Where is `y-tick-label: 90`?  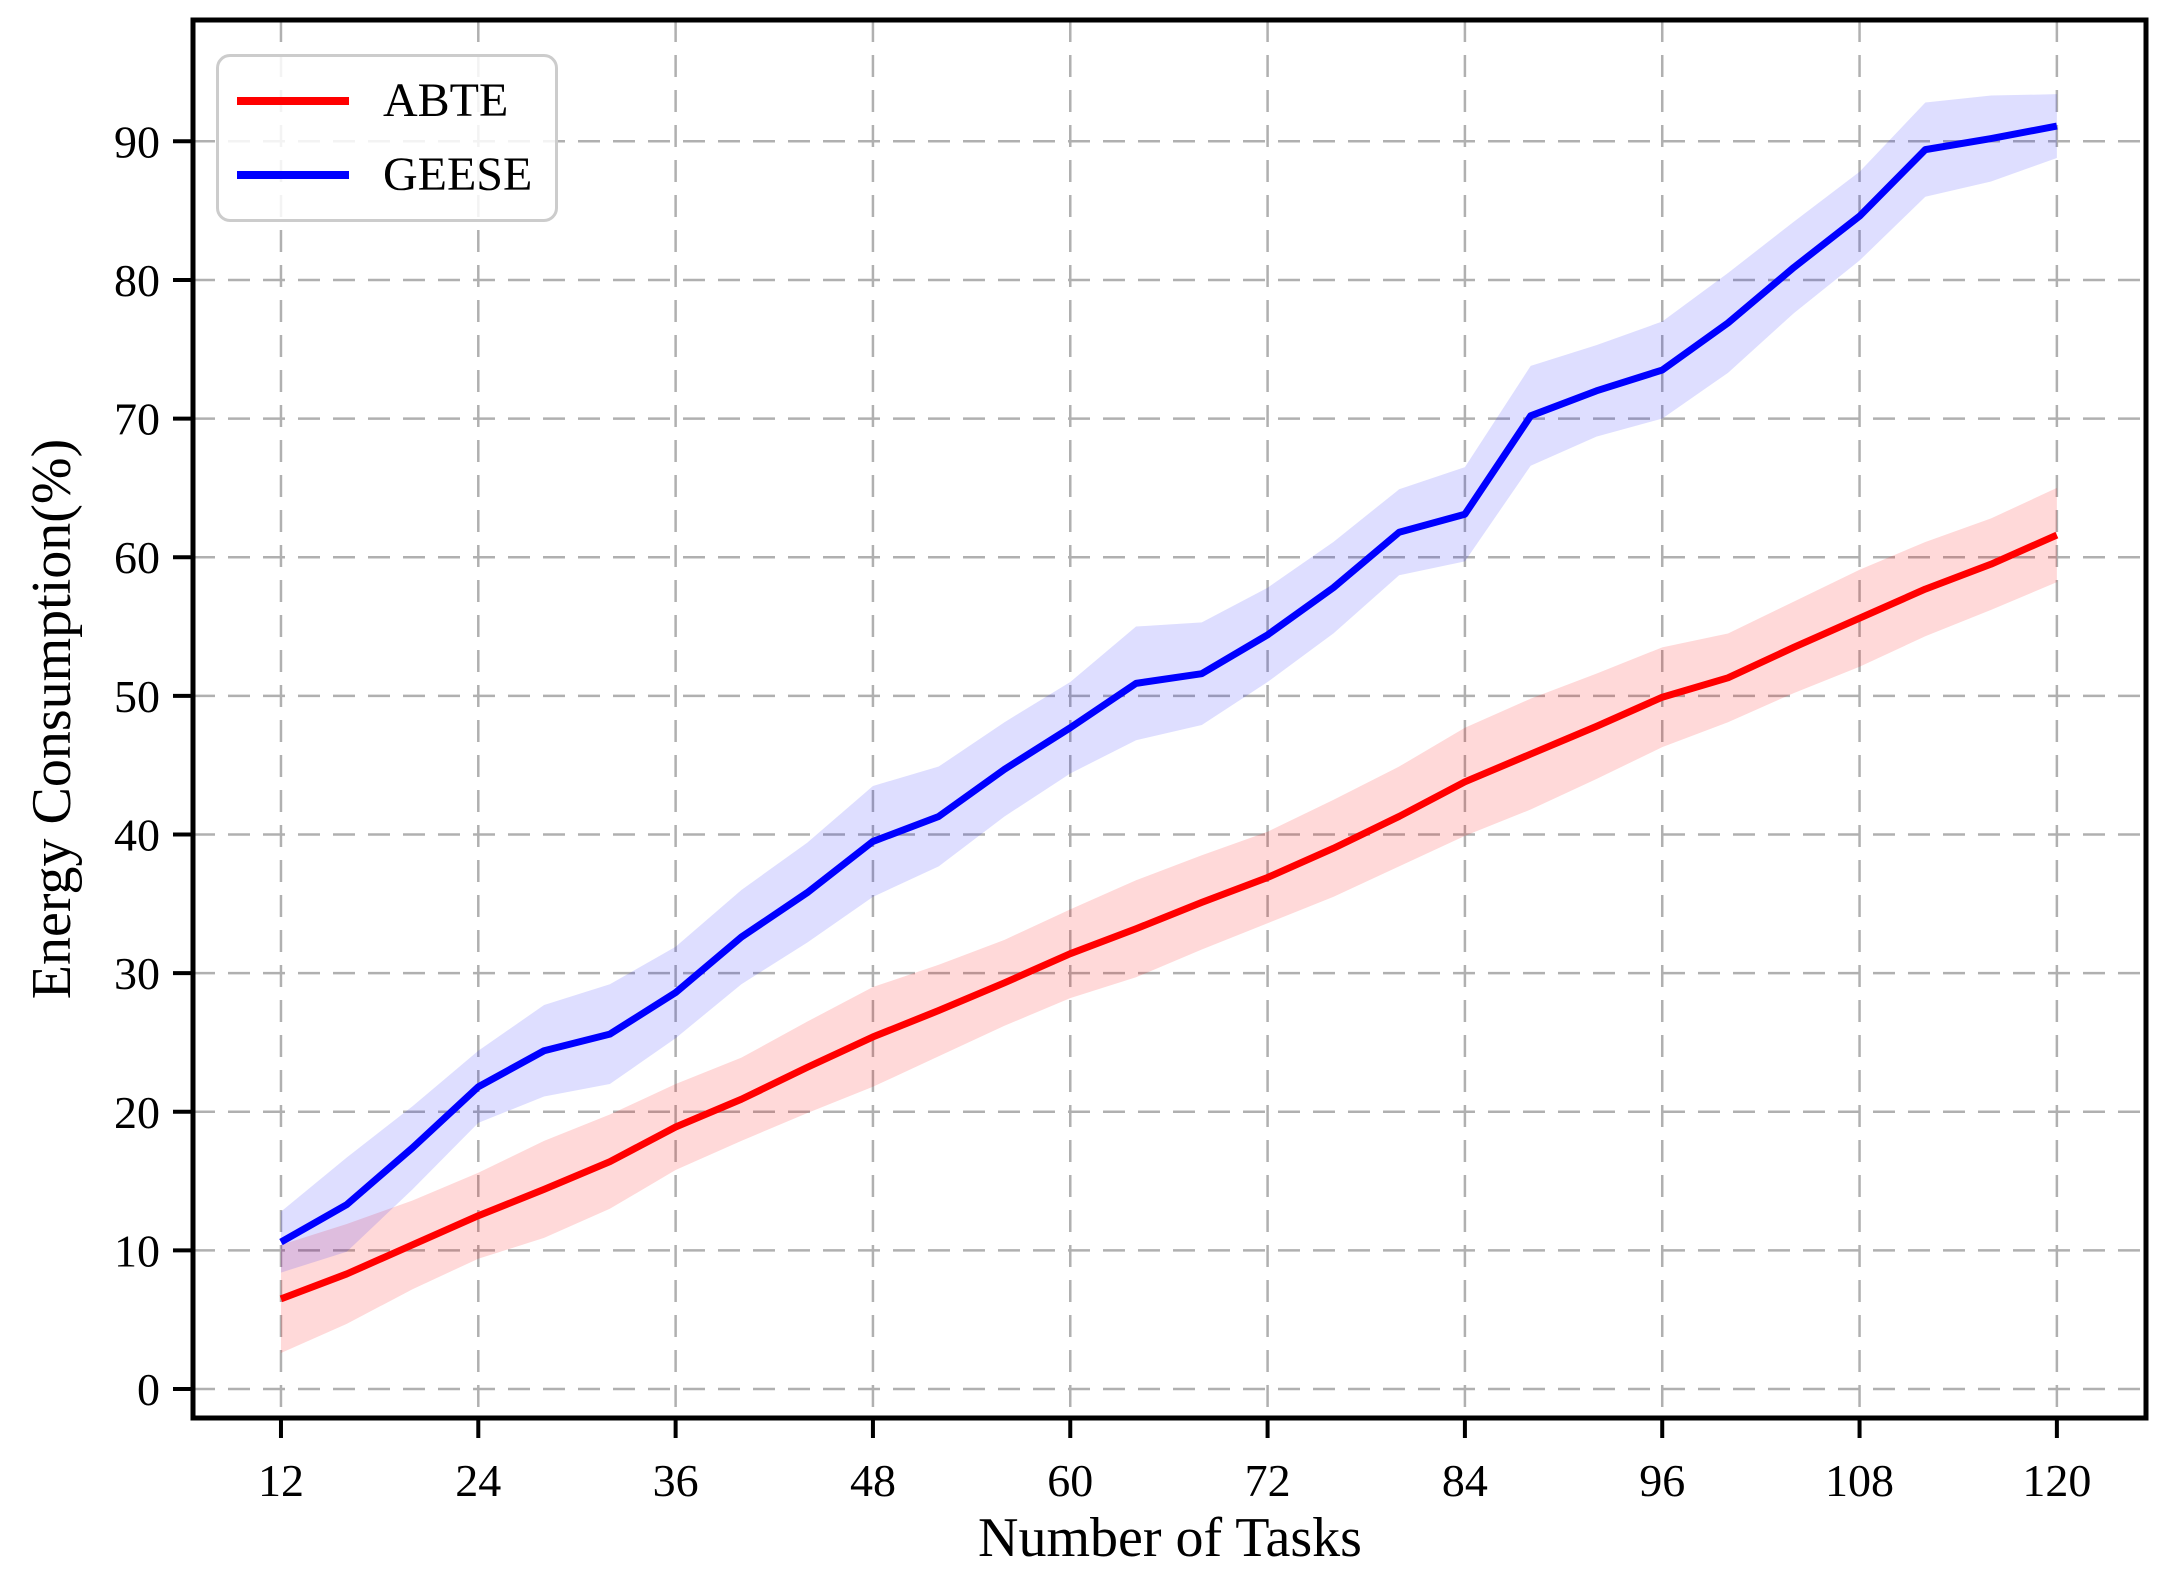
y-tick-label: 90 is located at coordinates (137, 141).